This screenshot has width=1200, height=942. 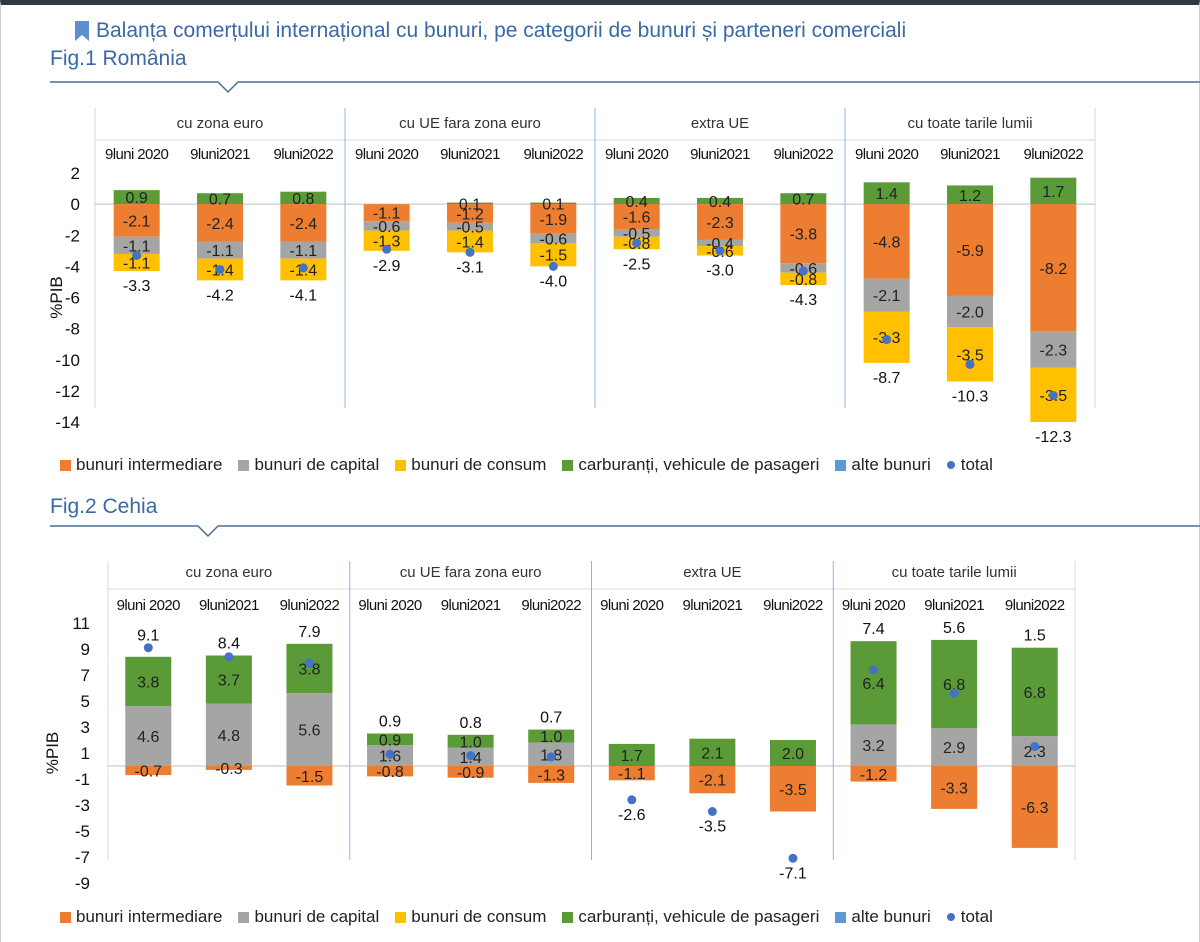 What do you see at coordinates (969, 465) in the screenshot?
I see `legend-item-total: total` at bounding box center [969, 465].